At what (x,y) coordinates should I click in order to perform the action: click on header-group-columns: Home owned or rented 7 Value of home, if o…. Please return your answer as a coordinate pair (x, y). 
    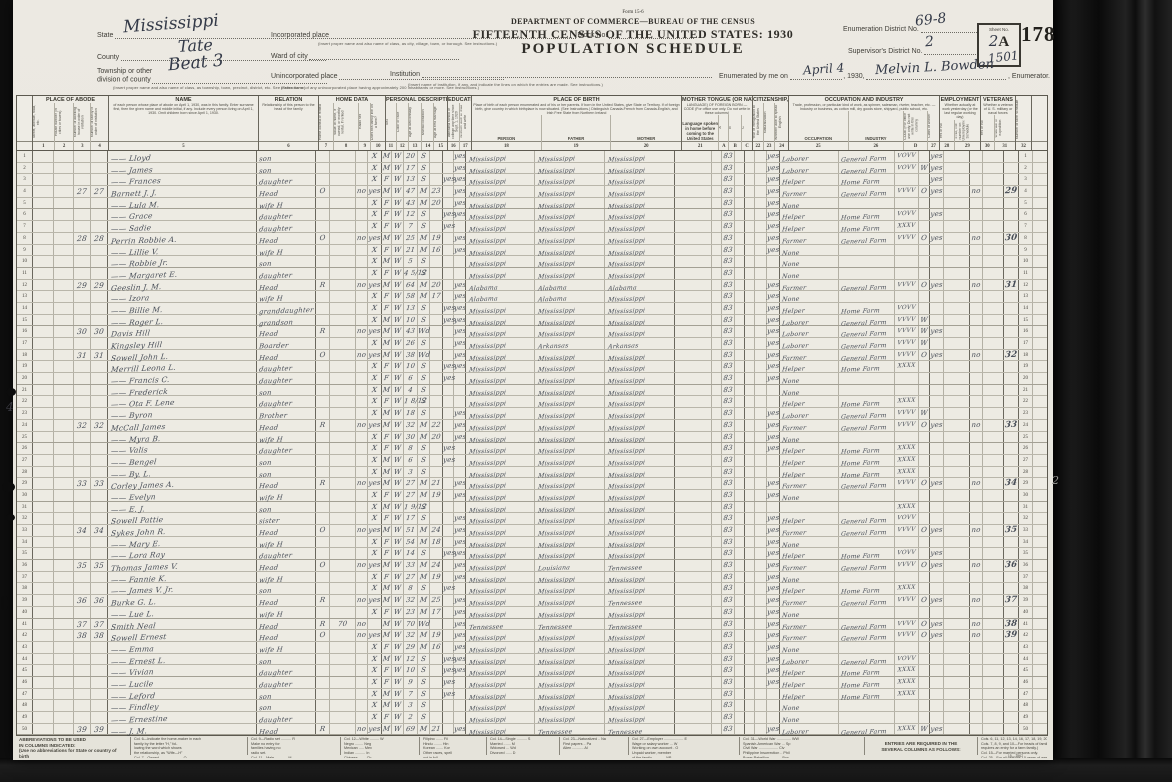
    Looking at the image, I should click on (352, 126).